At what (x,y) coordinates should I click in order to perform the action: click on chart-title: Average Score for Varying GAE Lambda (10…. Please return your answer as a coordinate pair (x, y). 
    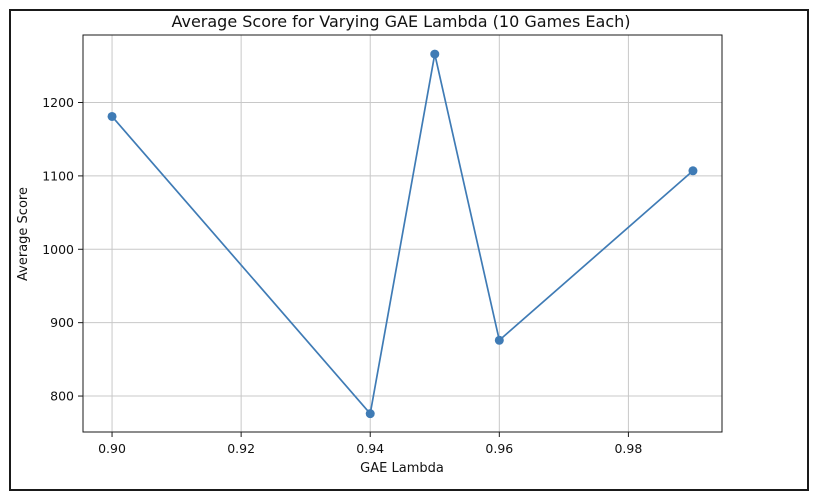
    Looking at the image, I should click on (400, 21).